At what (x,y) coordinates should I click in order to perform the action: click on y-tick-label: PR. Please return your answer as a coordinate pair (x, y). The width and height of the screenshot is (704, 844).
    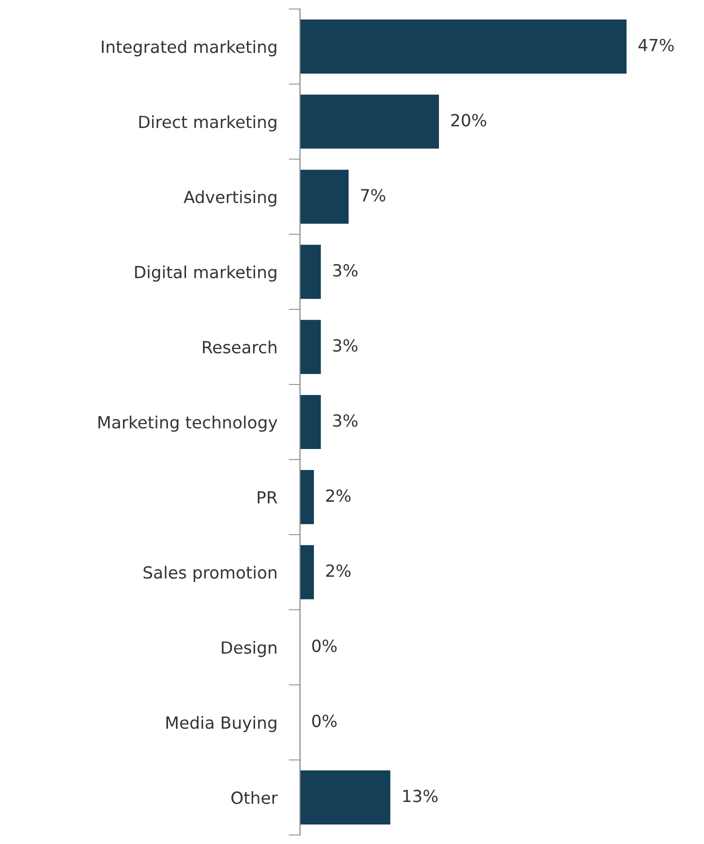
    Looking at the image, I should click on (268, 497).